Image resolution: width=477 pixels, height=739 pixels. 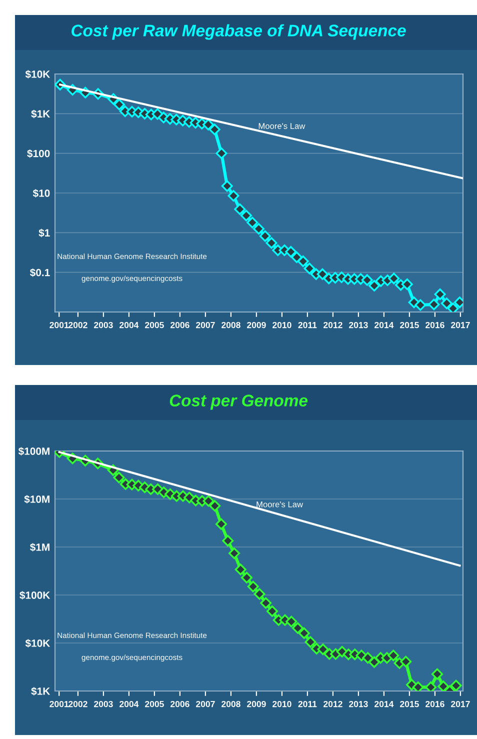 I want to click on y-tick-label: $0.1, so click(x=40, y=272).